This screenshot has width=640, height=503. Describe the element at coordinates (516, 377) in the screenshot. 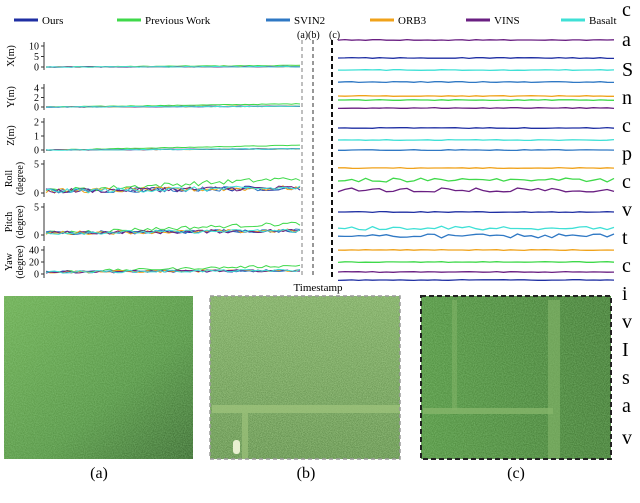

I see `panel-c` at that location.